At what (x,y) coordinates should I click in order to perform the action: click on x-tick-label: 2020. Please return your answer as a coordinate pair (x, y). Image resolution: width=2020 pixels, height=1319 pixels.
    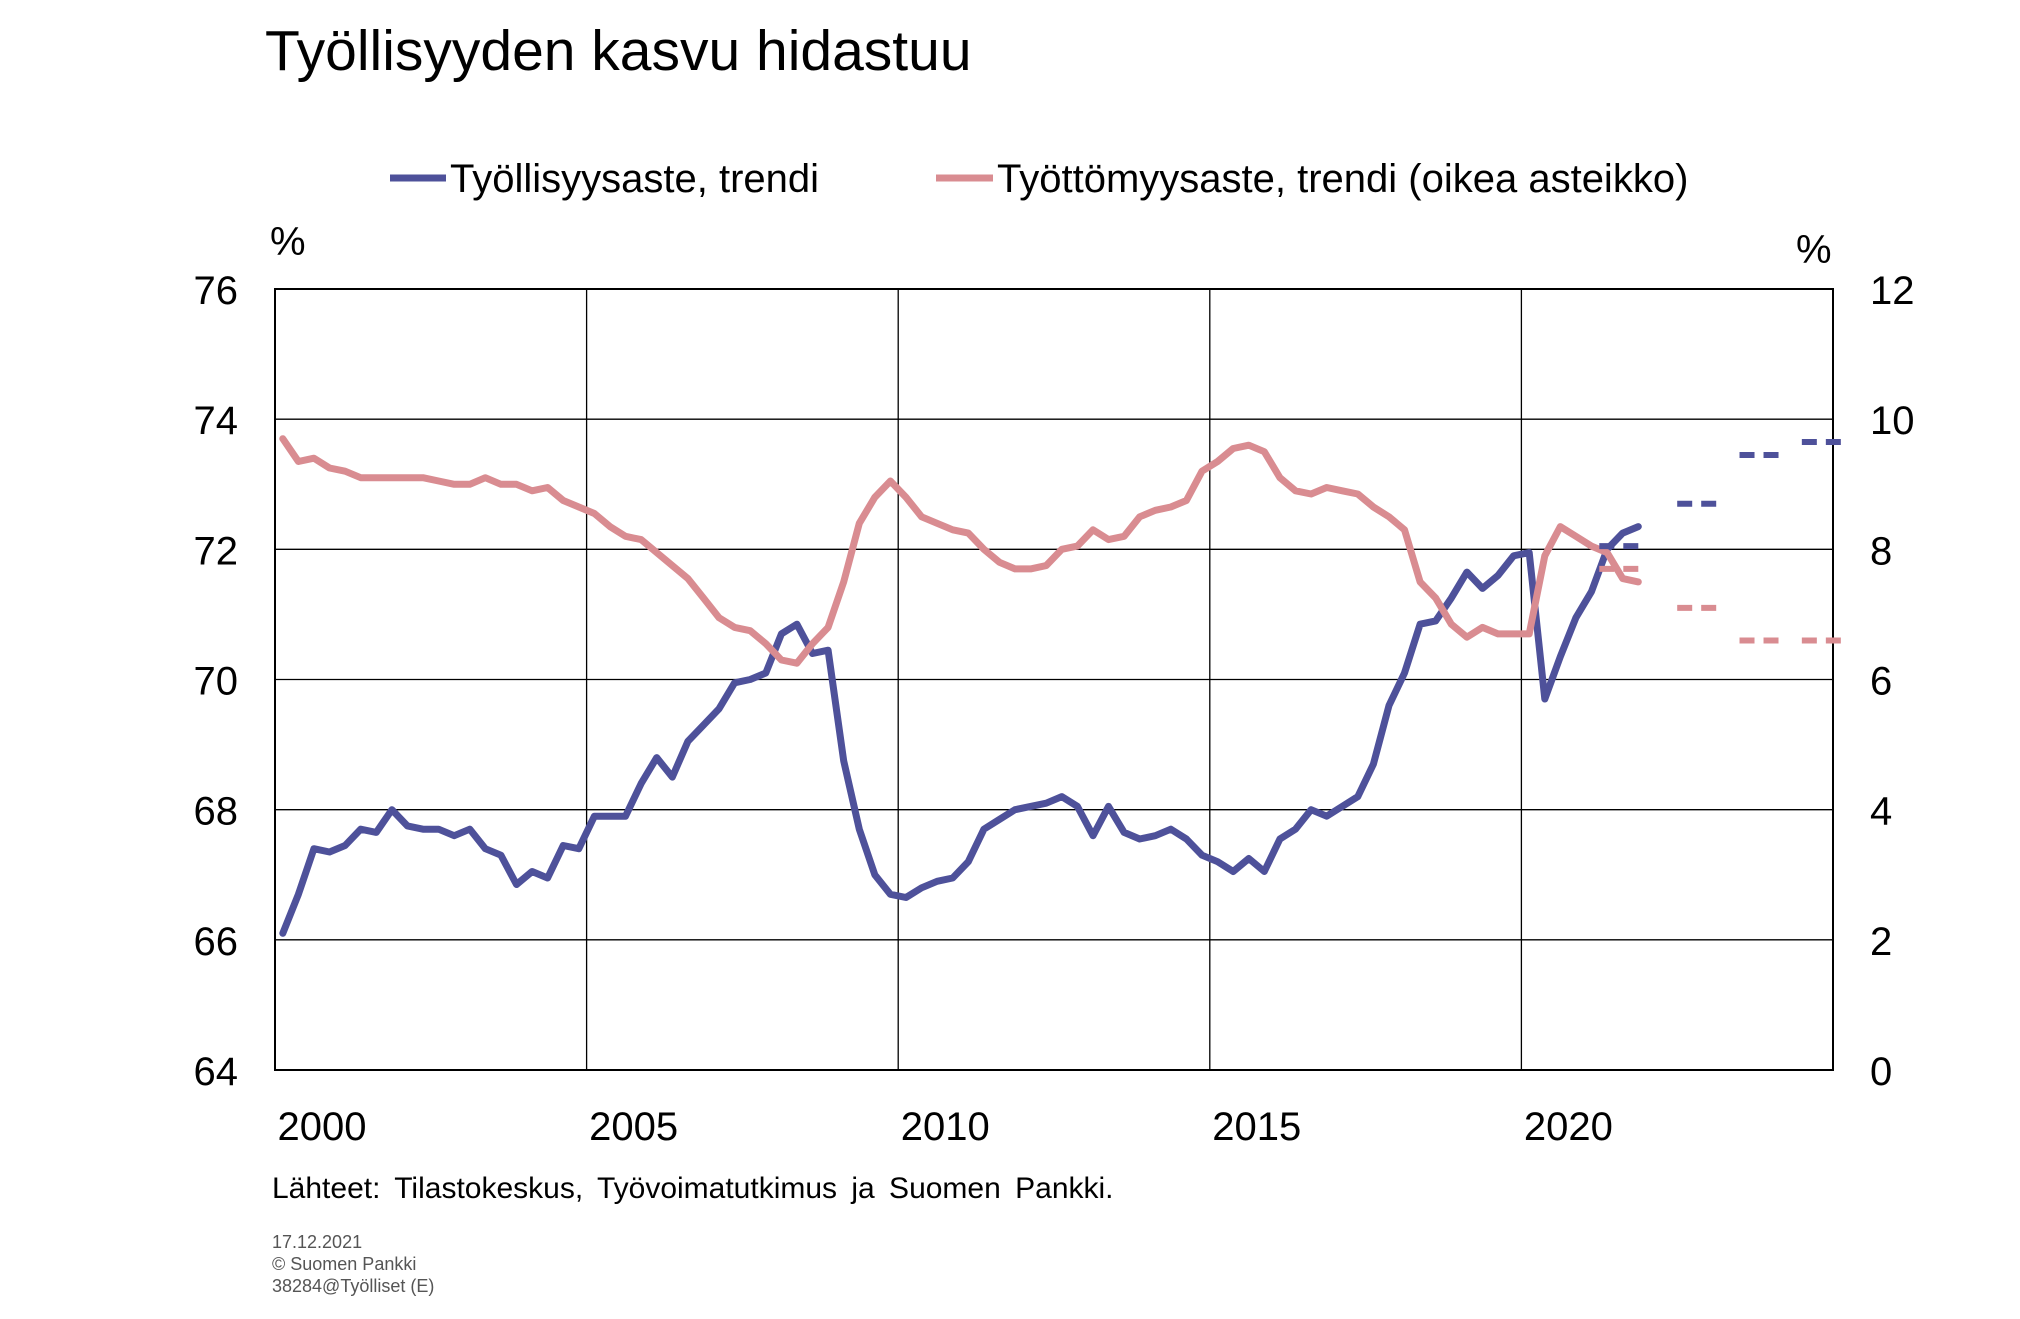
    Looking at the image, I should click on (1568, 1127).